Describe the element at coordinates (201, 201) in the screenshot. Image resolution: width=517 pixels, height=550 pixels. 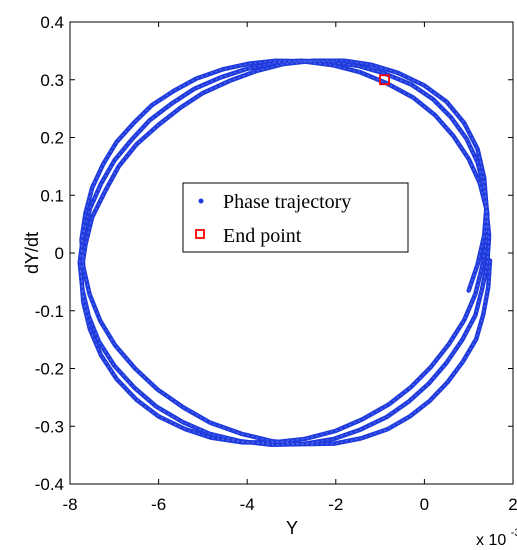
I see `legend-marker-phase-trajectory` at that location.